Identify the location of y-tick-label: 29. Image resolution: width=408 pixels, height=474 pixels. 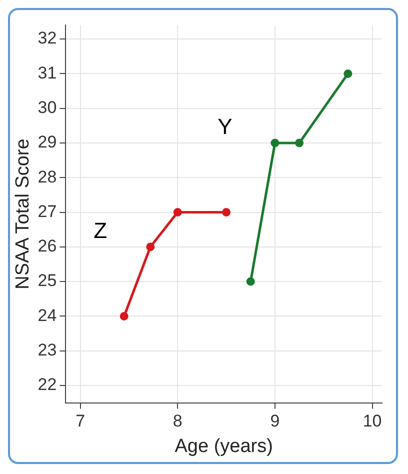
(47, 142).